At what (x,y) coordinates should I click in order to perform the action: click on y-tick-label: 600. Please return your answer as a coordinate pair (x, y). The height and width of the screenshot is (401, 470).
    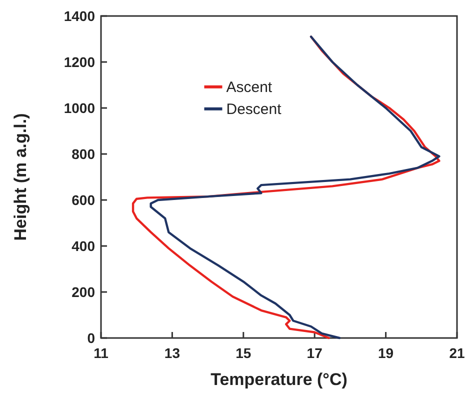
    Looking at the image, I should click on (84, 200).